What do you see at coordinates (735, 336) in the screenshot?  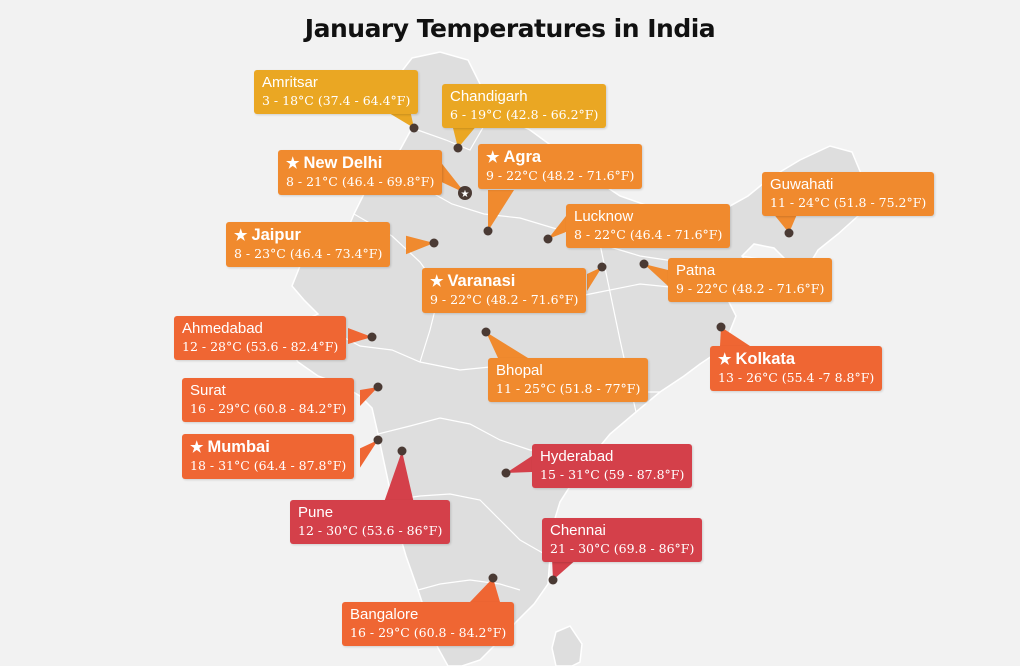 I see `callout-tail-kolkata` at bounding box center [735, 336].